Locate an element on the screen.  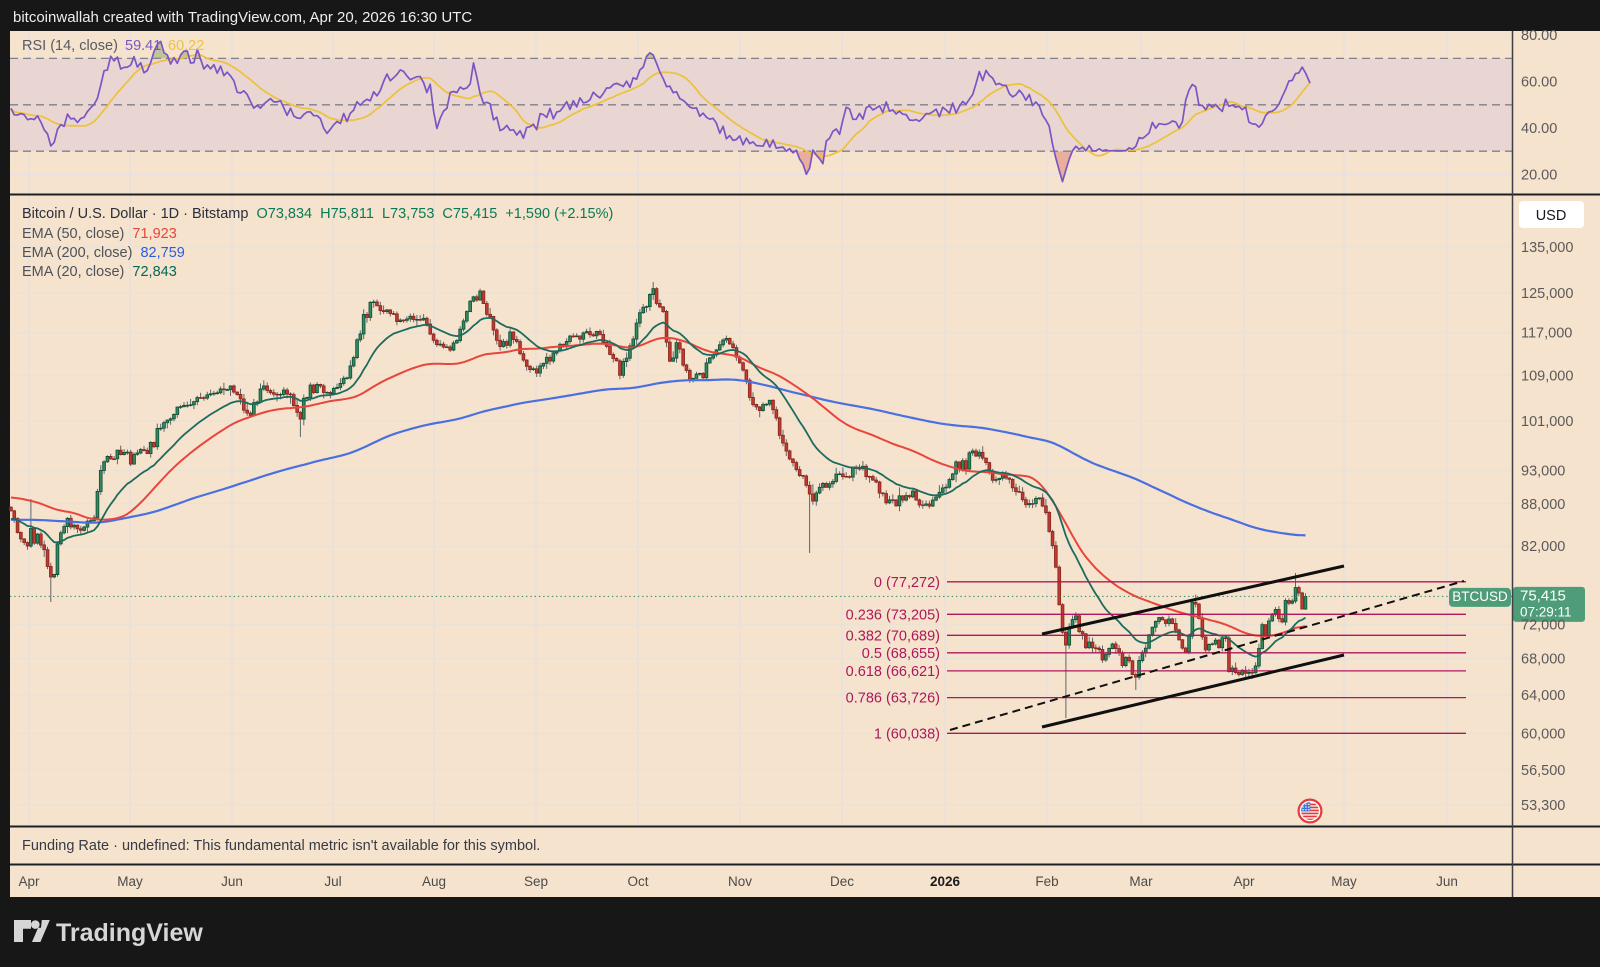
svg-text: 125,000 is located at coordinates (1547, 294).